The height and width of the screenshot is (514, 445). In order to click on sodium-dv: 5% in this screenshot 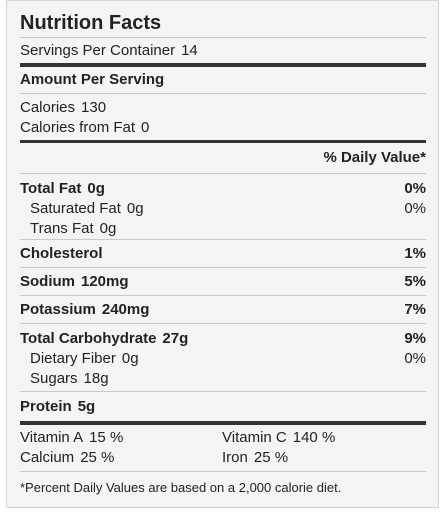, I will do `click(415, 281)`.